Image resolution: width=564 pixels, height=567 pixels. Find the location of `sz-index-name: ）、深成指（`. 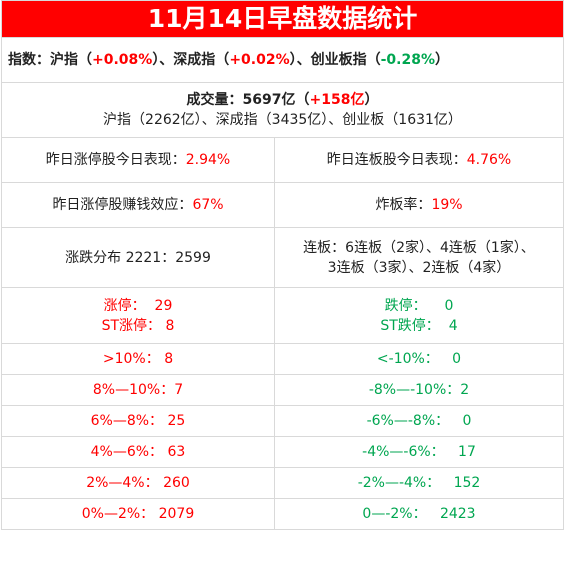

sz-index-name: ）、深成指（ is located at coordinates (191, 60).